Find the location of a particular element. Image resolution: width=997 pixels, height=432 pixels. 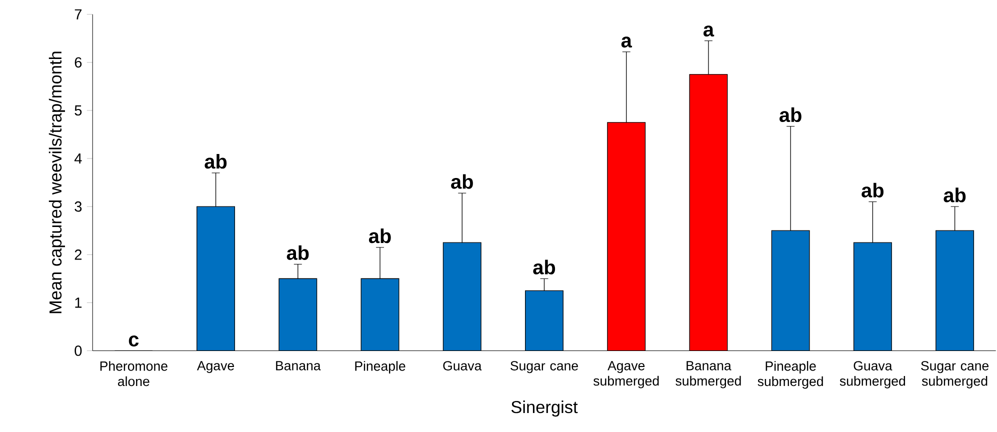

y-tick-label: 7 is located at coordinates (78, 14).